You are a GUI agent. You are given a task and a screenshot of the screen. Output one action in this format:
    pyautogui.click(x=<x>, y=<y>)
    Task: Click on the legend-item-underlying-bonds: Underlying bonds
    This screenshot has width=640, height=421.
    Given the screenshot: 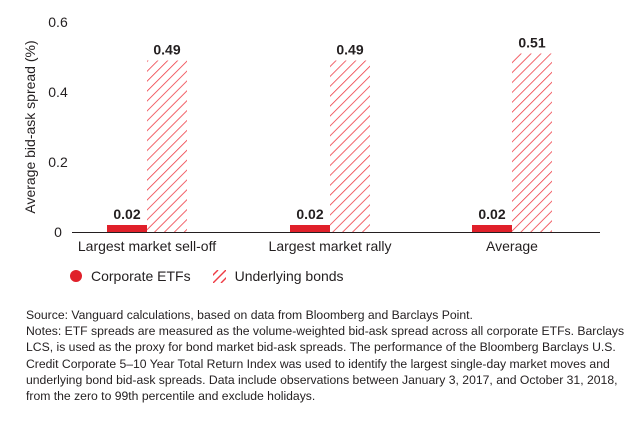 What is the action you would take?
    pyautogui.click(x=278, y=276)
    